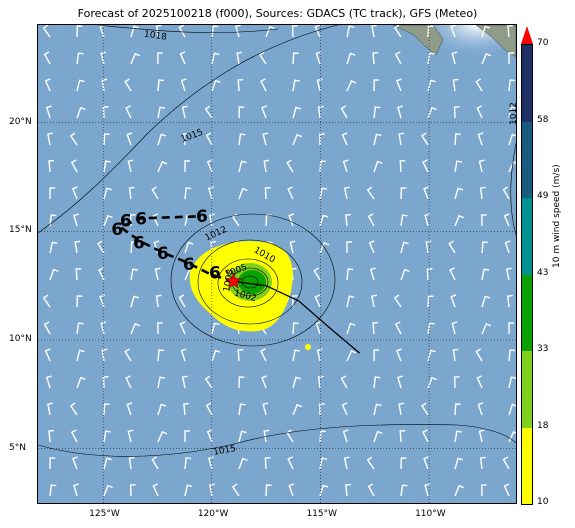 This screenshot has height=528, width=575. I want to click on colorbar-tick-label: 58, so click(543, 119).